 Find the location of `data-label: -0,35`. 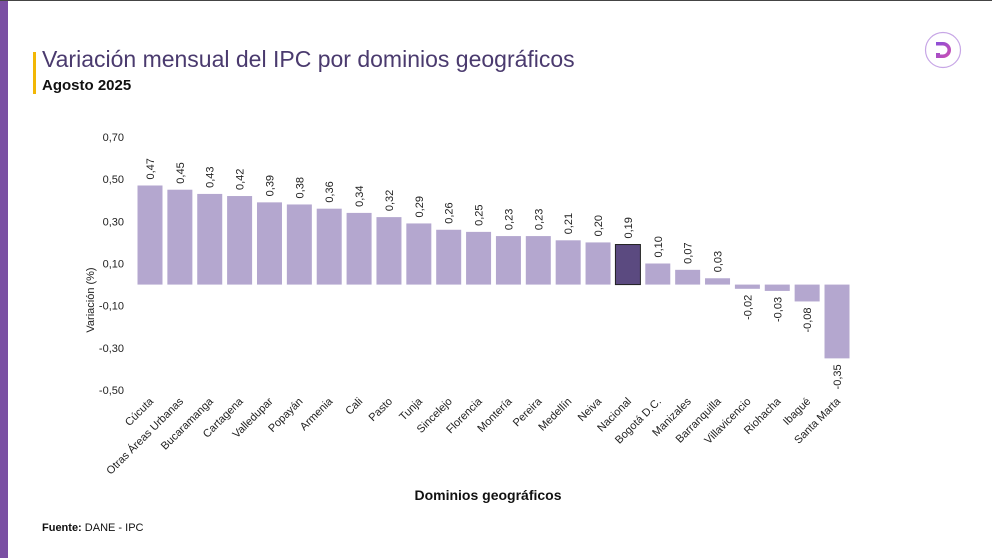

data-label: -0,35 is located at coordinates (838, 376).